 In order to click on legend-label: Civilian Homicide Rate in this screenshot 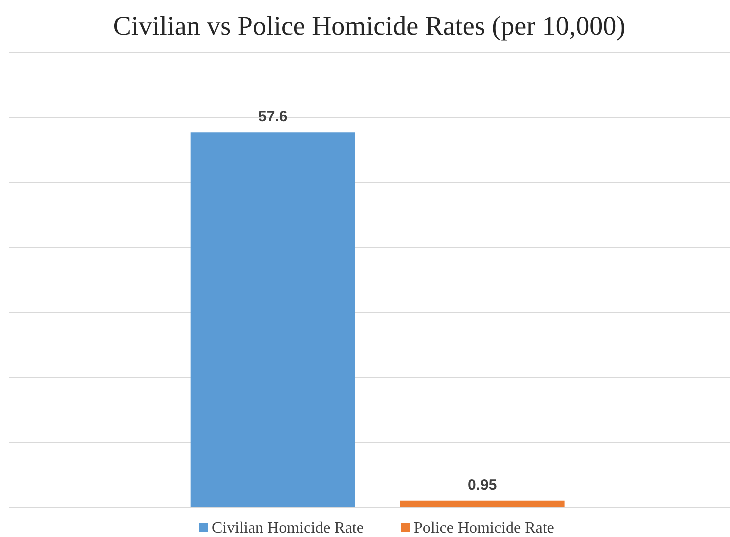, I will do `click(288, 528)`.